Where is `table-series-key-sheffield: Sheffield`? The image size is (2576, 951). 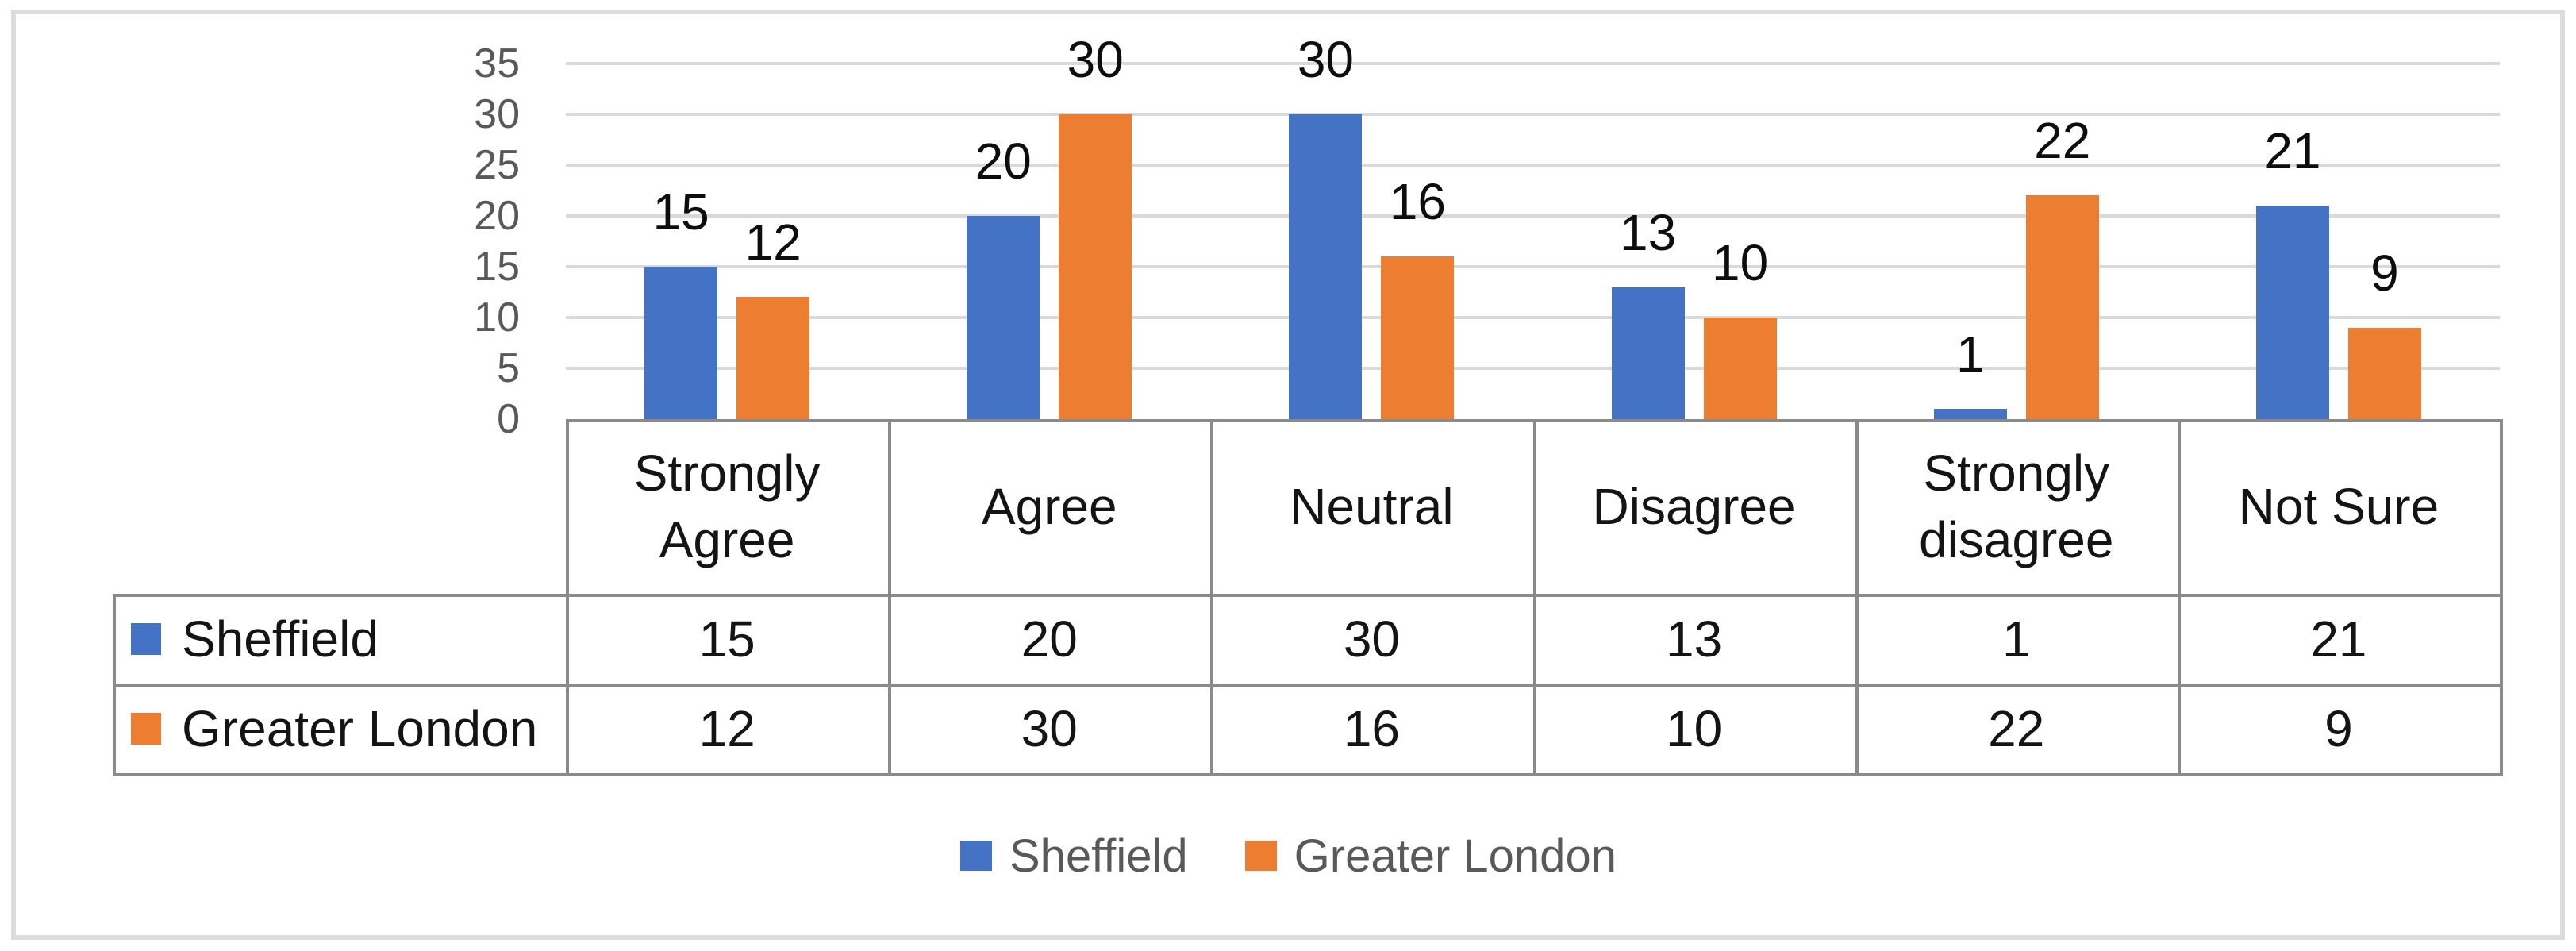
table-series-key-sheffield: Sheffield is located at coordinates (343, 639).